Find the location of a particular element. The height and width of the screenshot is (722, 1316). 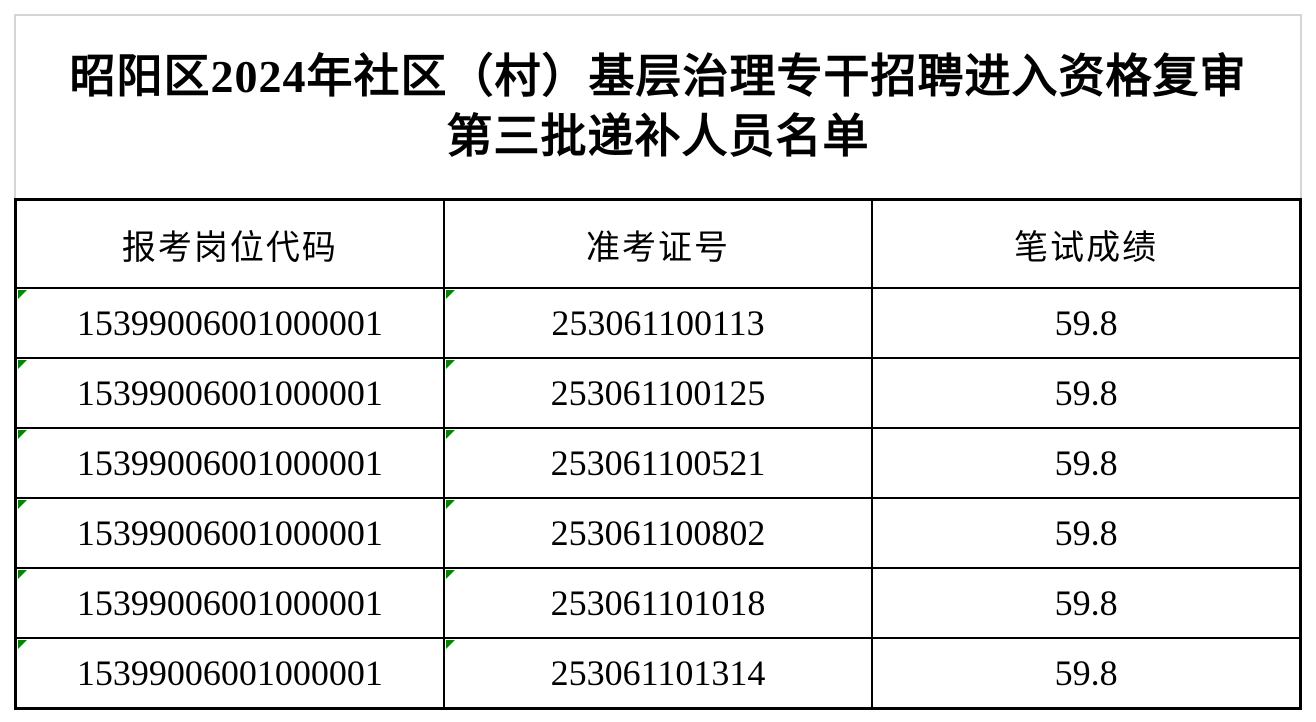

table-row: 15399006001000001 253061101314 59.8 is located at coordinates (658, 673).